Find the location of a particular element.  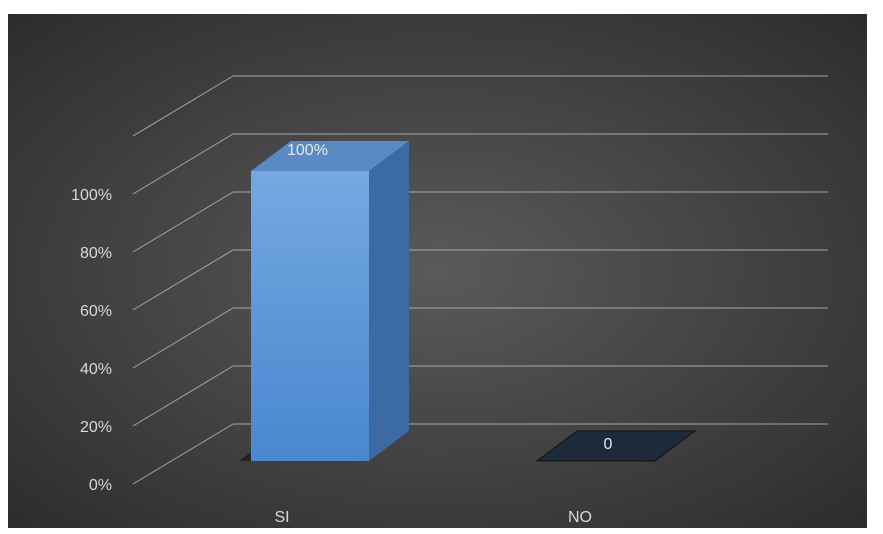

y-tick-label: 40% is located at coordinates (96, 369).